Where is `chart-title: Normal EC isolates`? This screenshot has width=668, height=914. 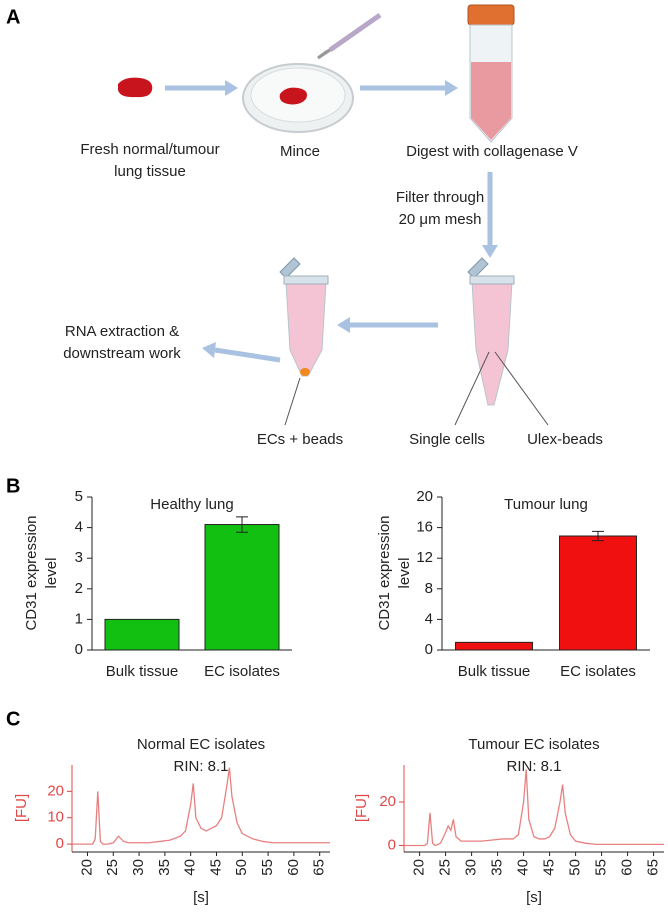
chart-title: Normal EC isolates is located at coordinates (201, 744).